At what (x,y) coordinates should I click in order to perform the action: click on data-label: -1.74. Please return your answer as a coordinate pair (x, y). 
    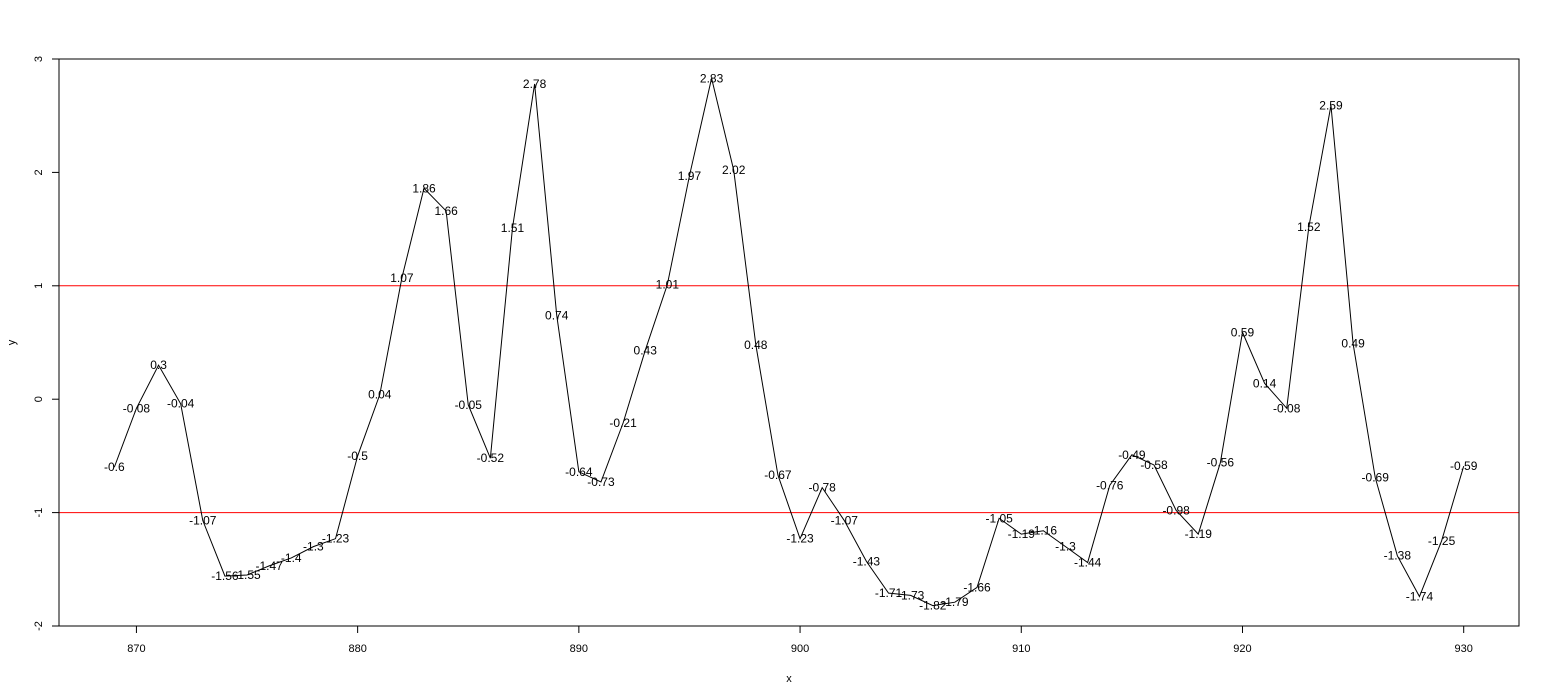
    Looking at the image, I should click on (1420, 597).